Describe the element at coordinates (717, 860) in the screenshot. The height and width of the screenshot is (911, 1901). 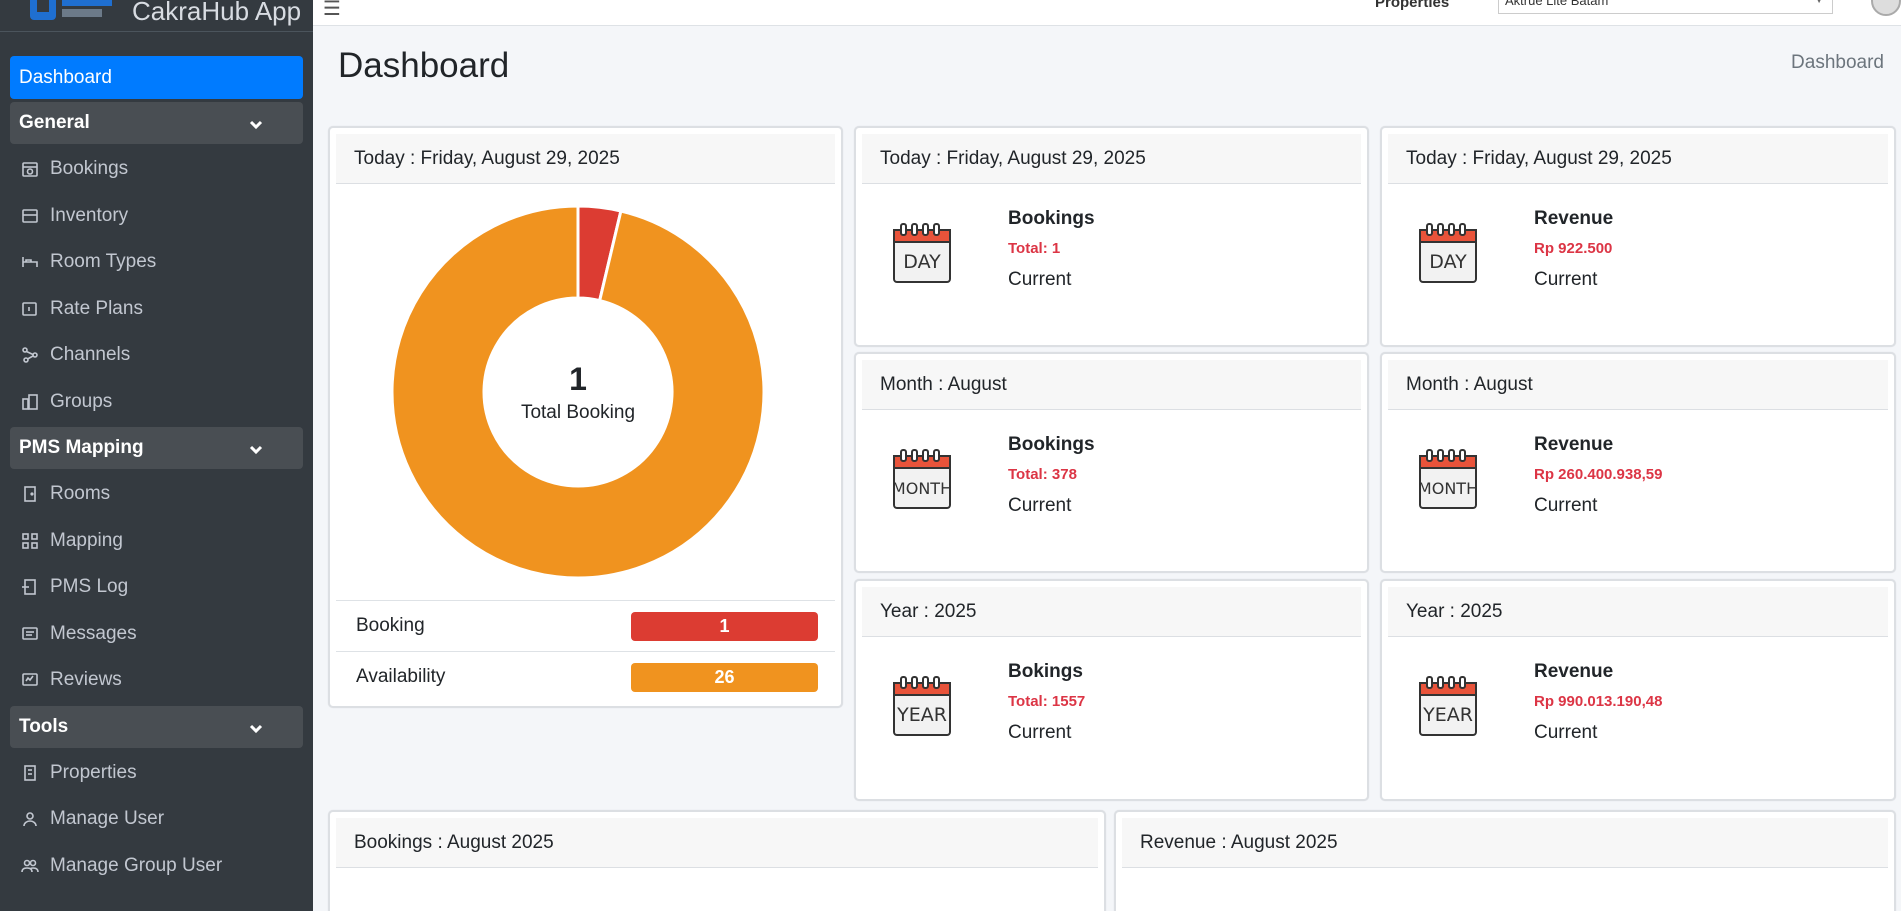
I see `bookings-month-card: Bookings : August 2025` at that location.